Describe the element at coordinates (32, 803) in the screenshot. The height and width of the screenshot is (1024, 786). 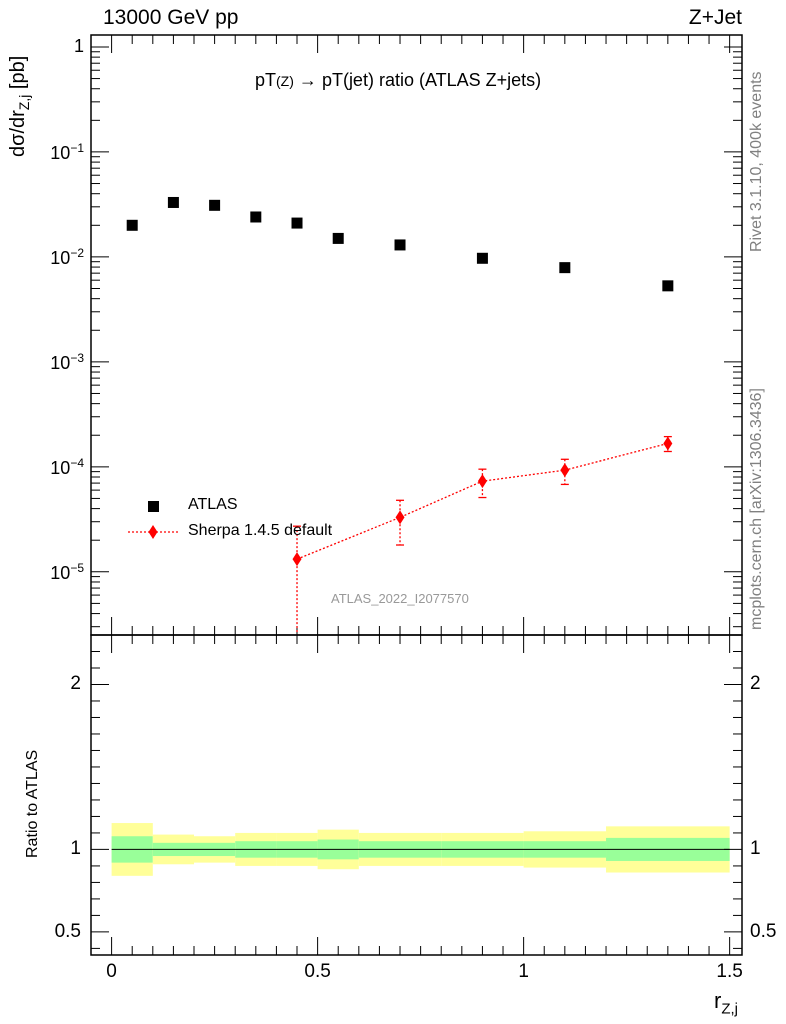
I see `ratio-y-label: Ratio to ATLAS` at that location.